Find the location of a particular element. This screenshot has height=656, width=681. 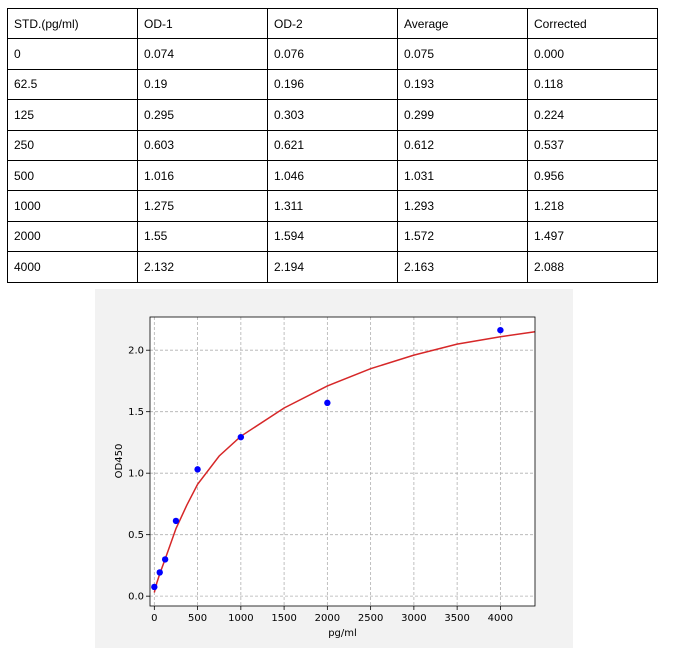

table-cell: 1.275 is located at coordinates (202, 206).